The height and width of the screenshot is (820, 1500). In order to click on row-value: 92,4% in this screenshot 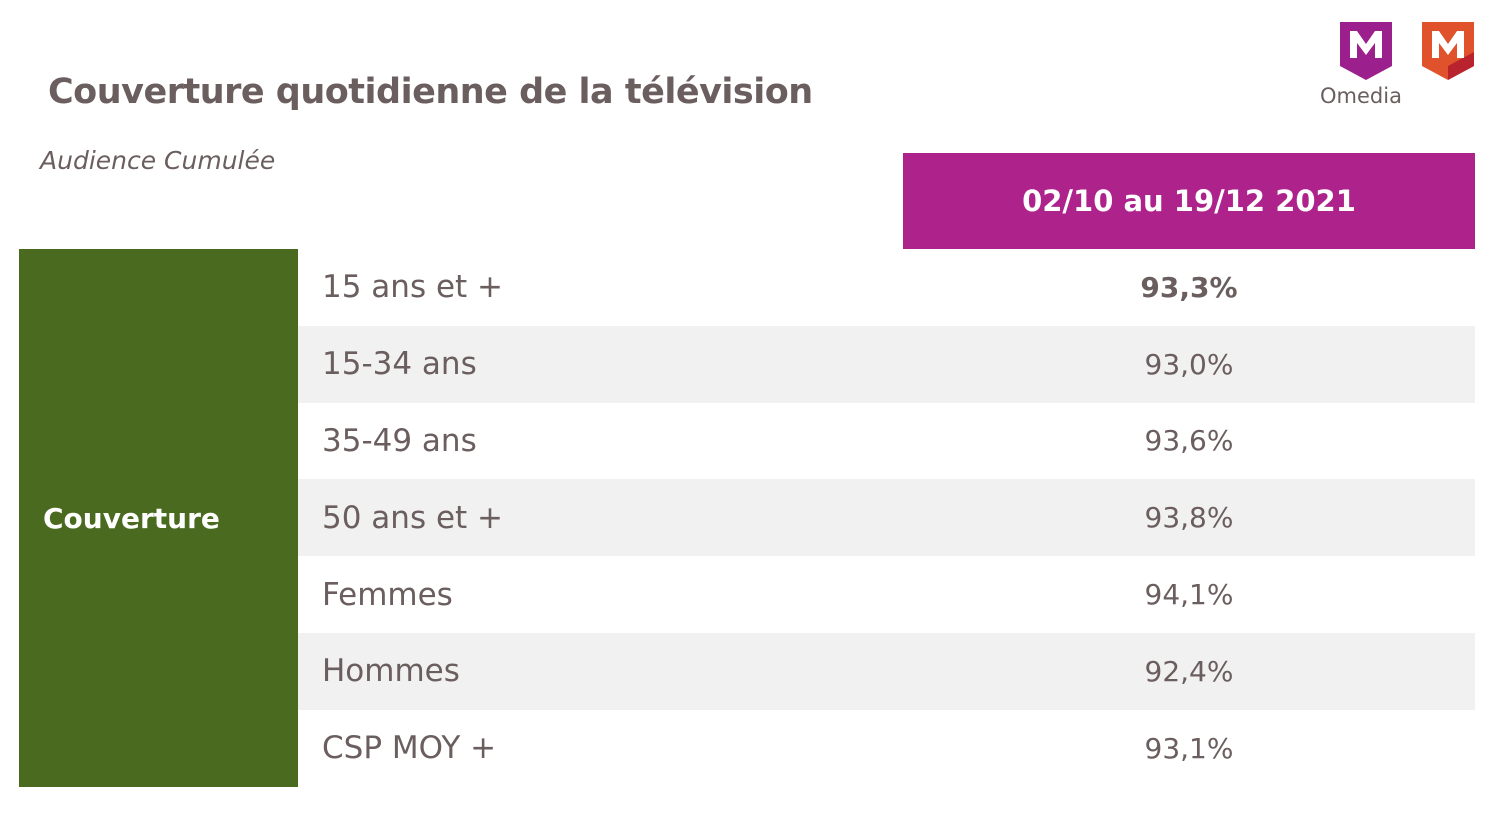, I will do `click(1189, 671)`.